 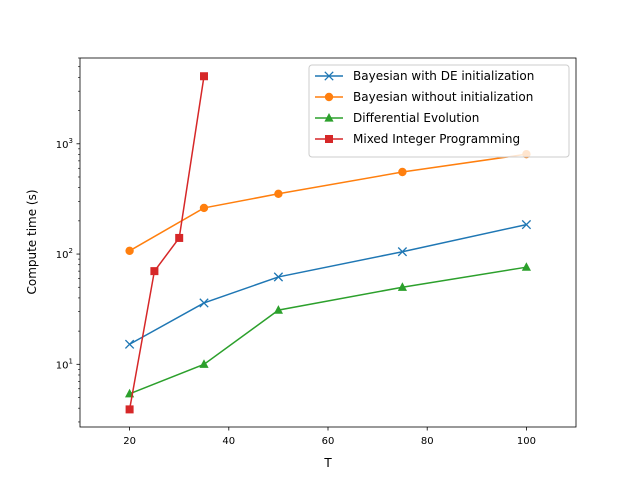 I want to click on y-tick-label: 10¹, so click(x=64, y=364).